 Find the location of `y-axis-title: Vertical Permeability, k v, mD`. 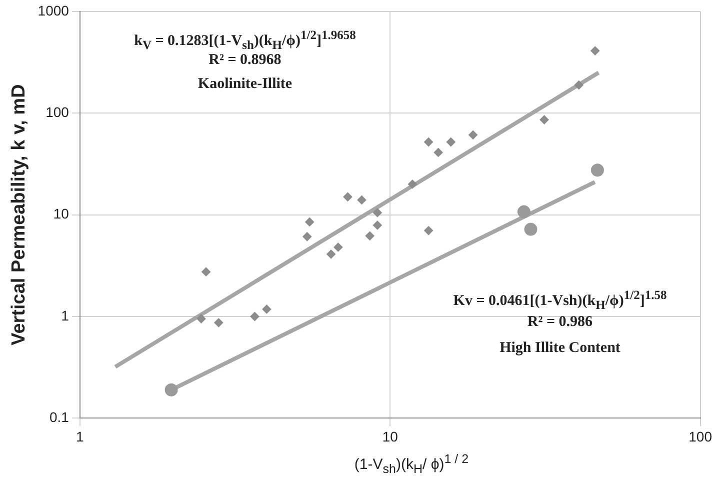

y-axis-title: Vertical Permeability, k v, mD is located at coordinates (19, 215).